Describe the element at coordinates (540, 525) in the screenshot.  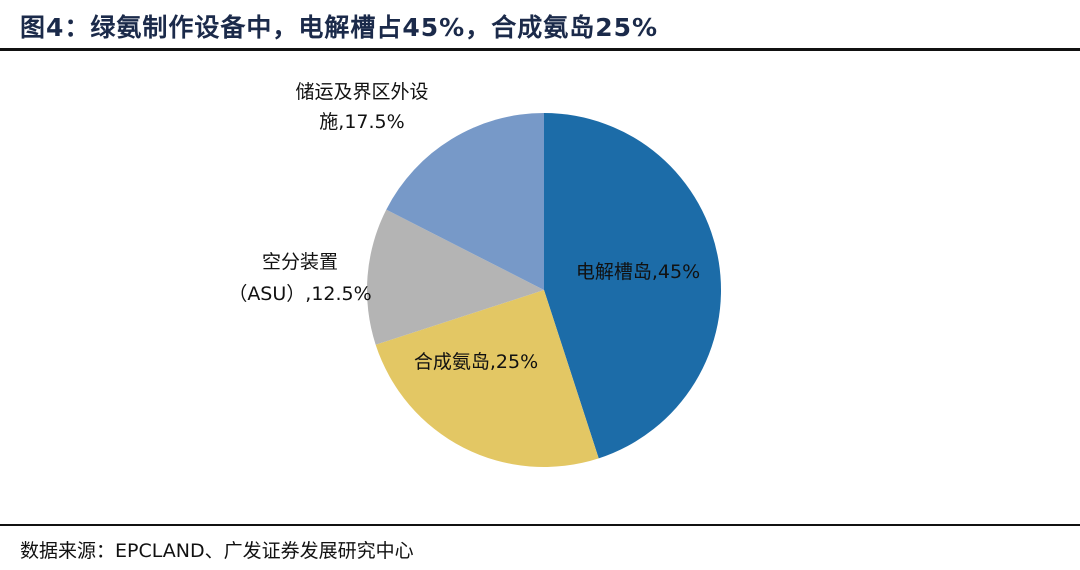
I see `bottom-divider` at that location.